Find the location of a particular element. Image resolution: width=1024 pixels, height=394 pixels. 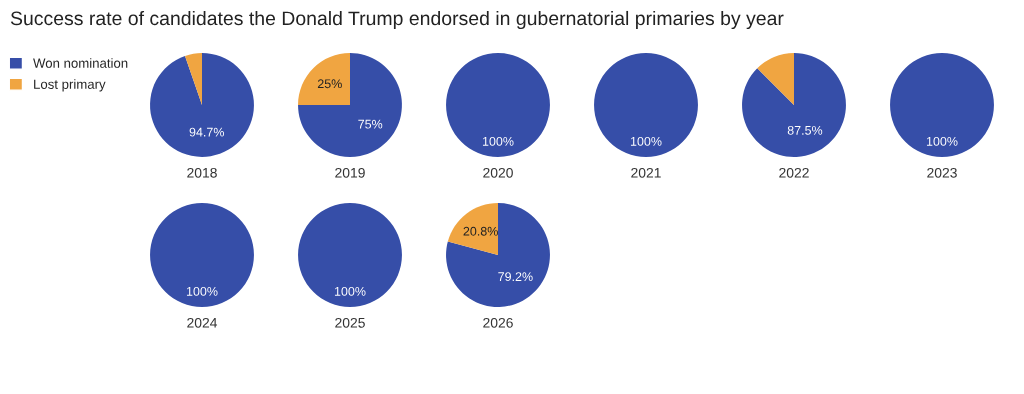

text: 2022 is located at coordinates (794, 172).